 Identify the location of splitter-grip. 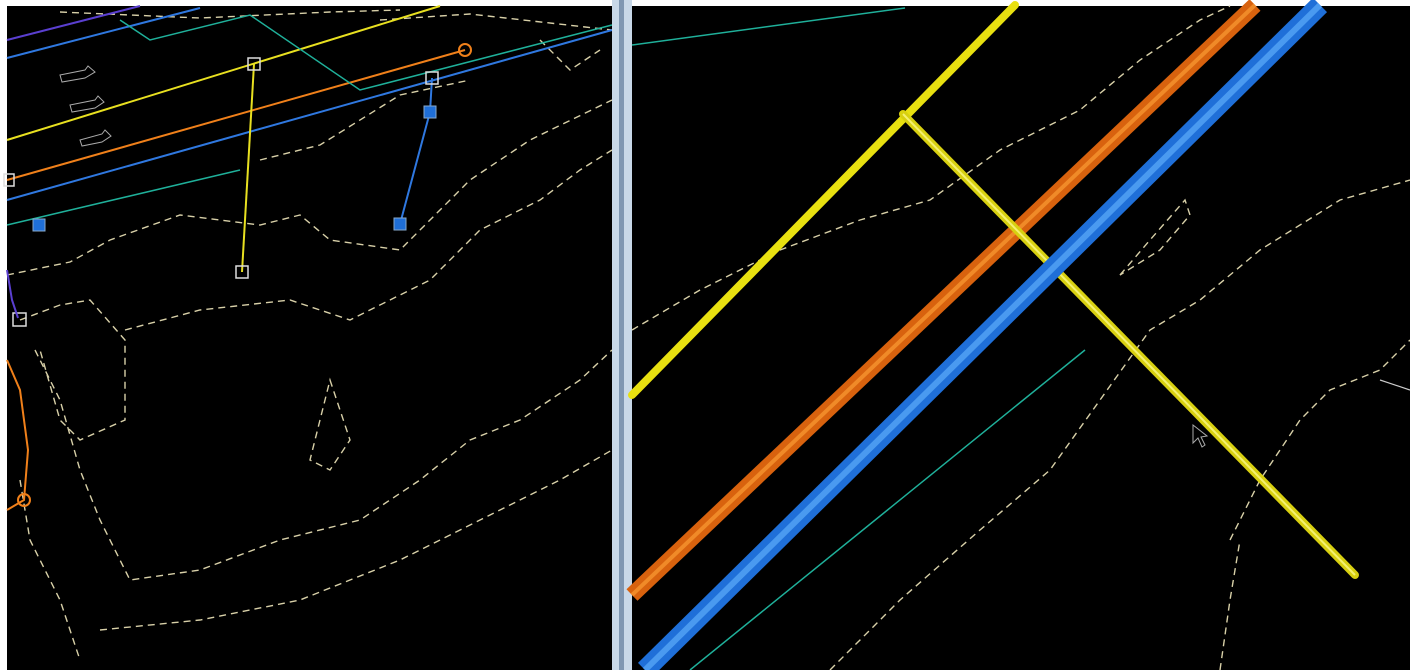
(621, 335).